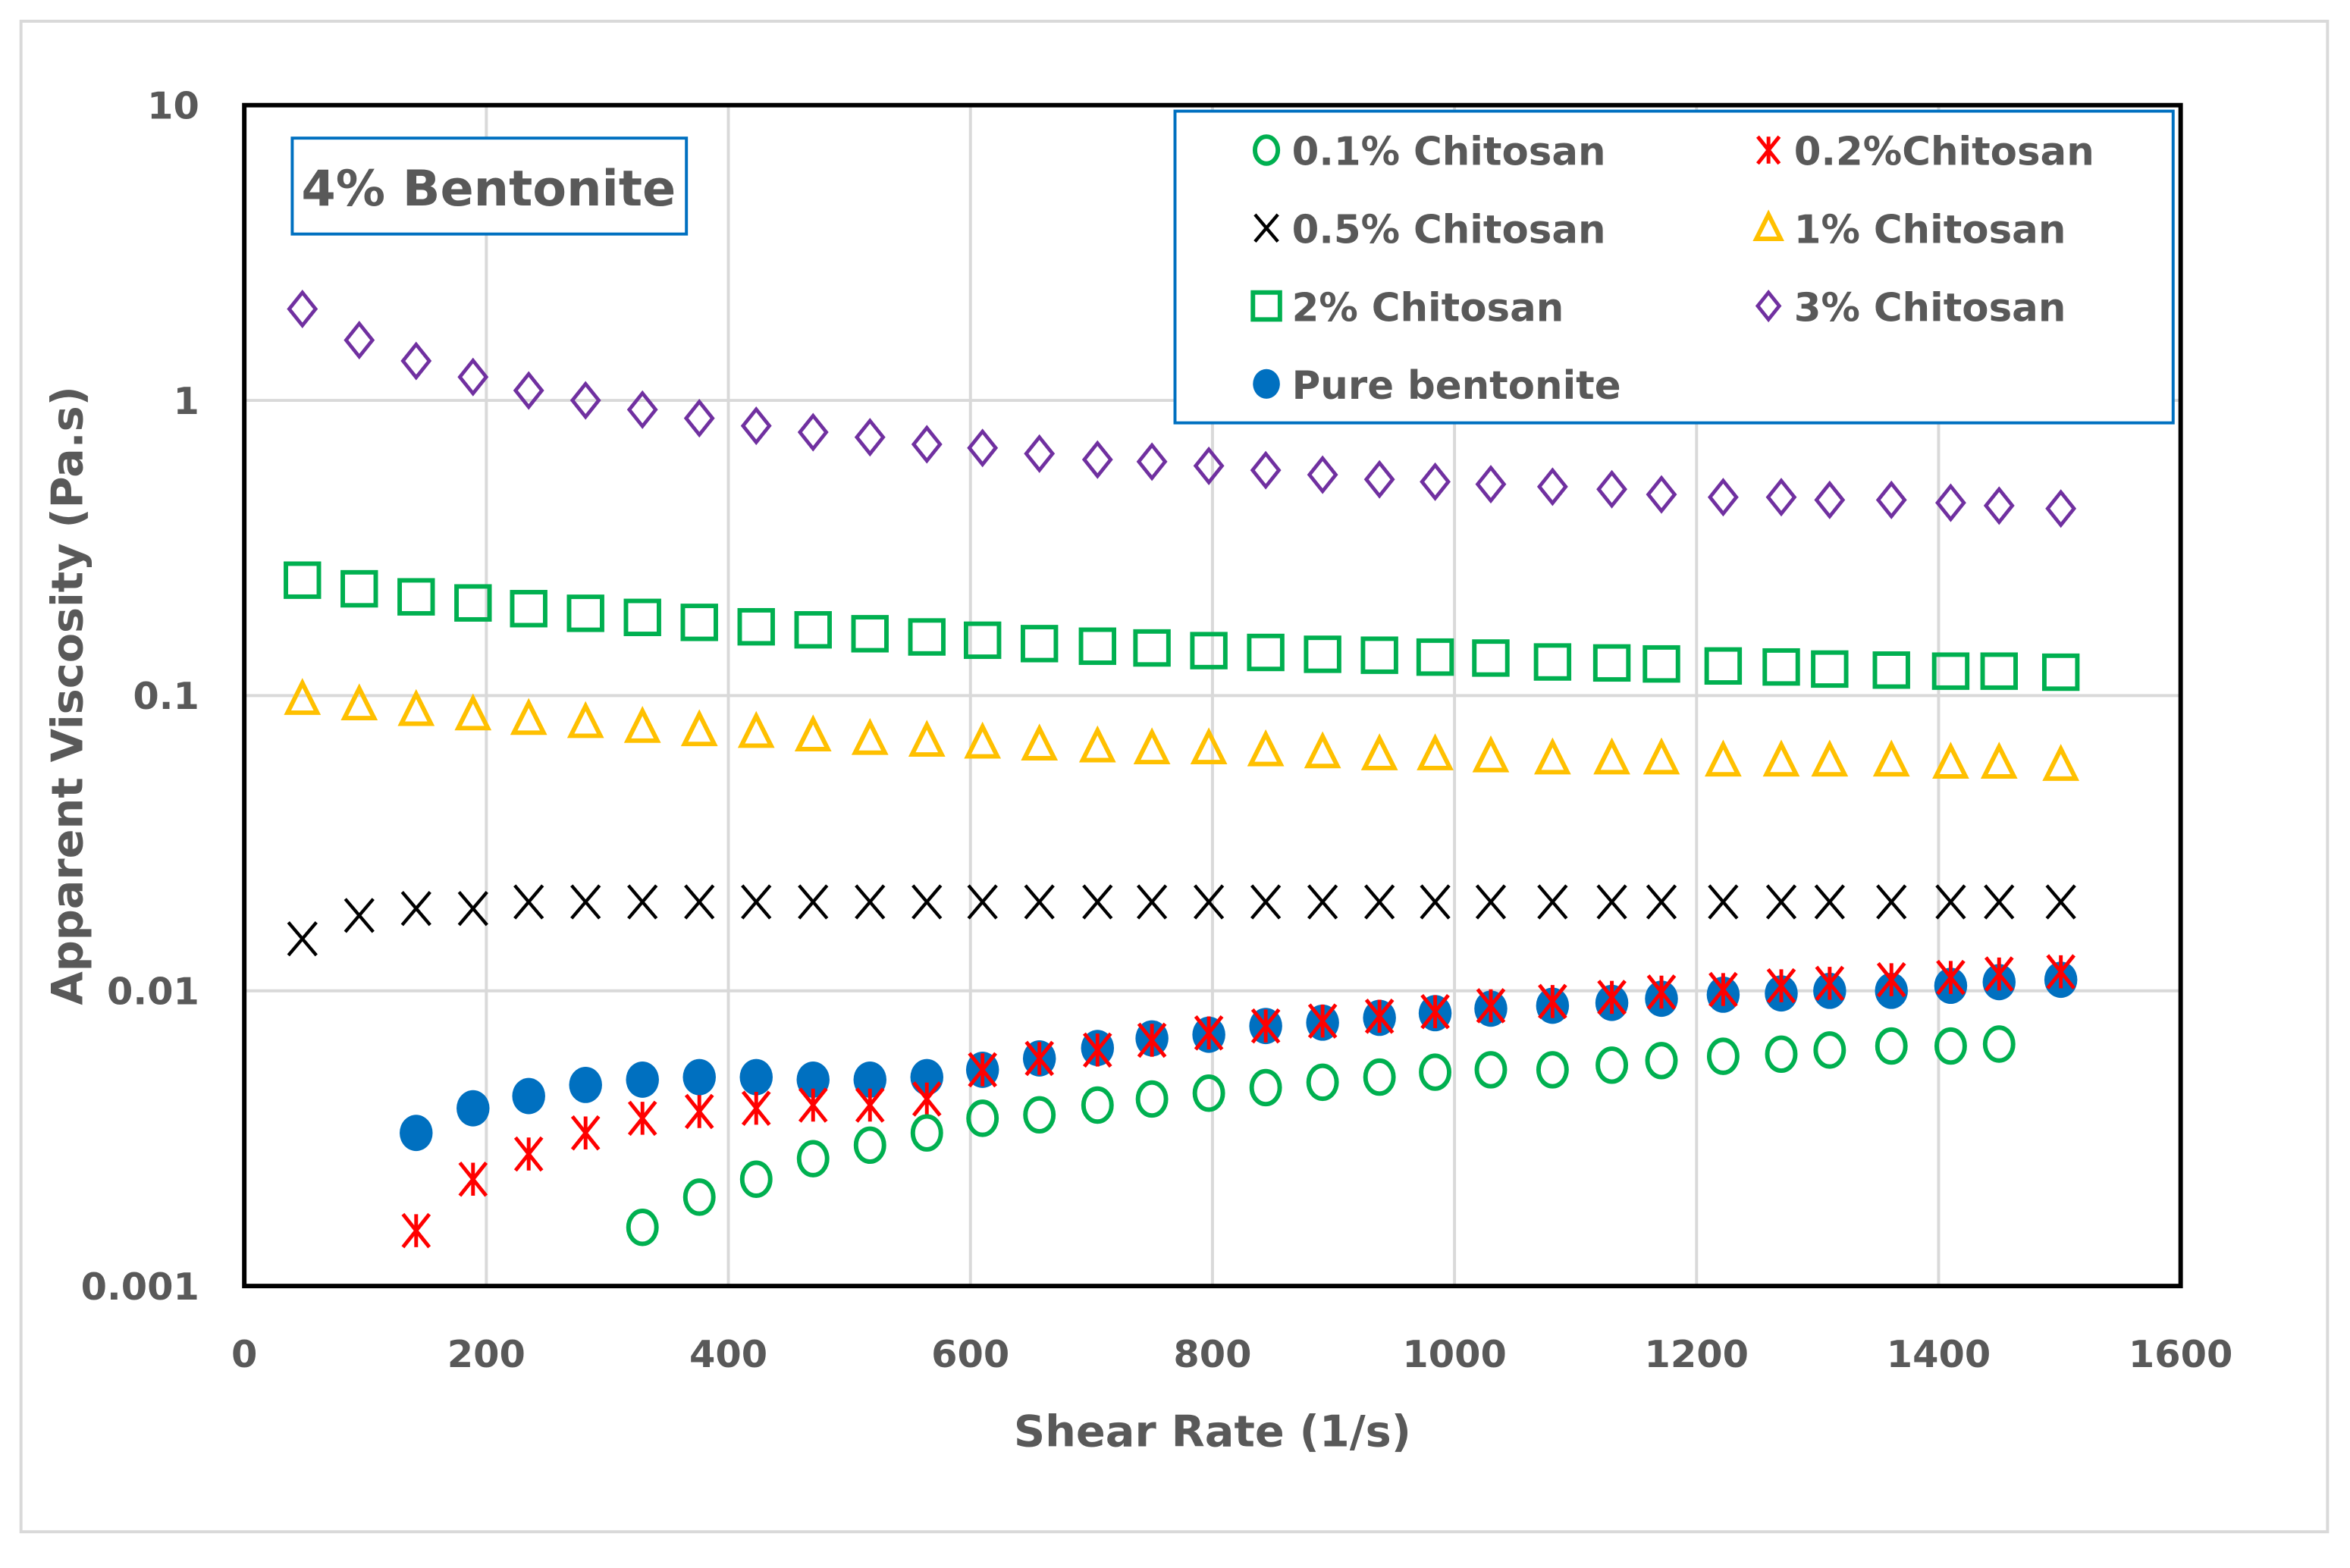 Image resolution: width=2350 pixels, height=1568 pixels. Describe the element at coordinates (1231, 1354) in the screenshot. I see `x-axis-ticks: 0 200 400 600 800 1000 1200 1400 1600` at that location.